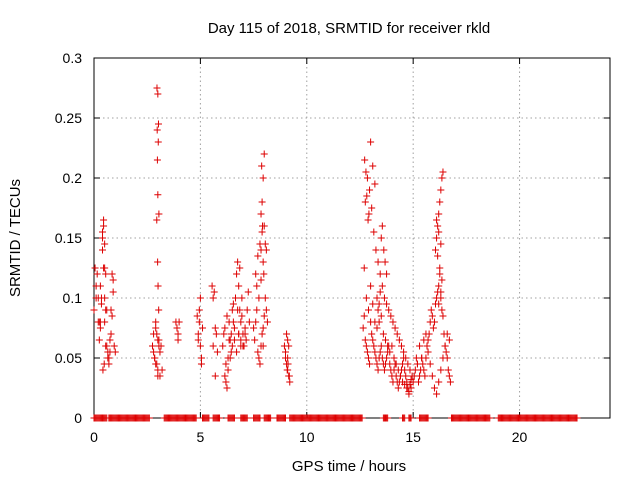 This screenshot has height=480, width=640. I want to click on y-axis-title: SRMTID / TECUs, so click(15, 238).